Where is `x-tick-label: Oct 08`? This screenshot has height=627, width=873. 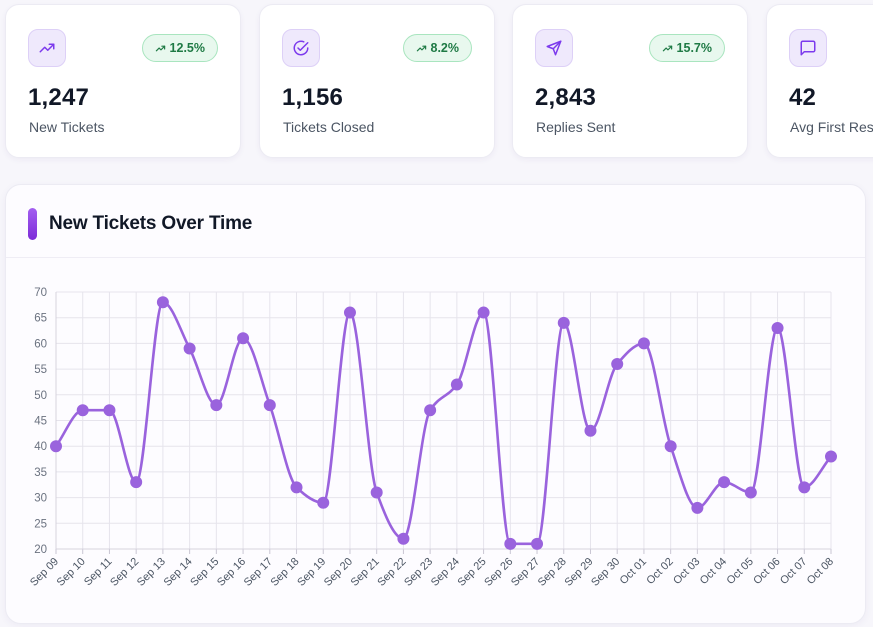
x-tick-label: Oct 08 is located at coordinates (820, 571).